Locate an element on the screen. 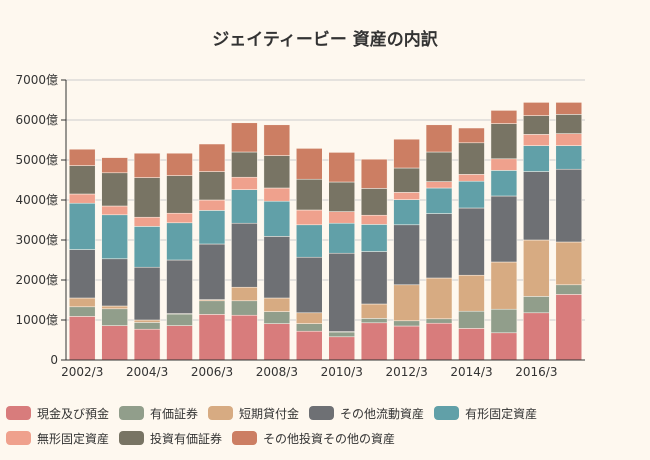  legend-item: 有価証券 is located at coordinates (158, 413).